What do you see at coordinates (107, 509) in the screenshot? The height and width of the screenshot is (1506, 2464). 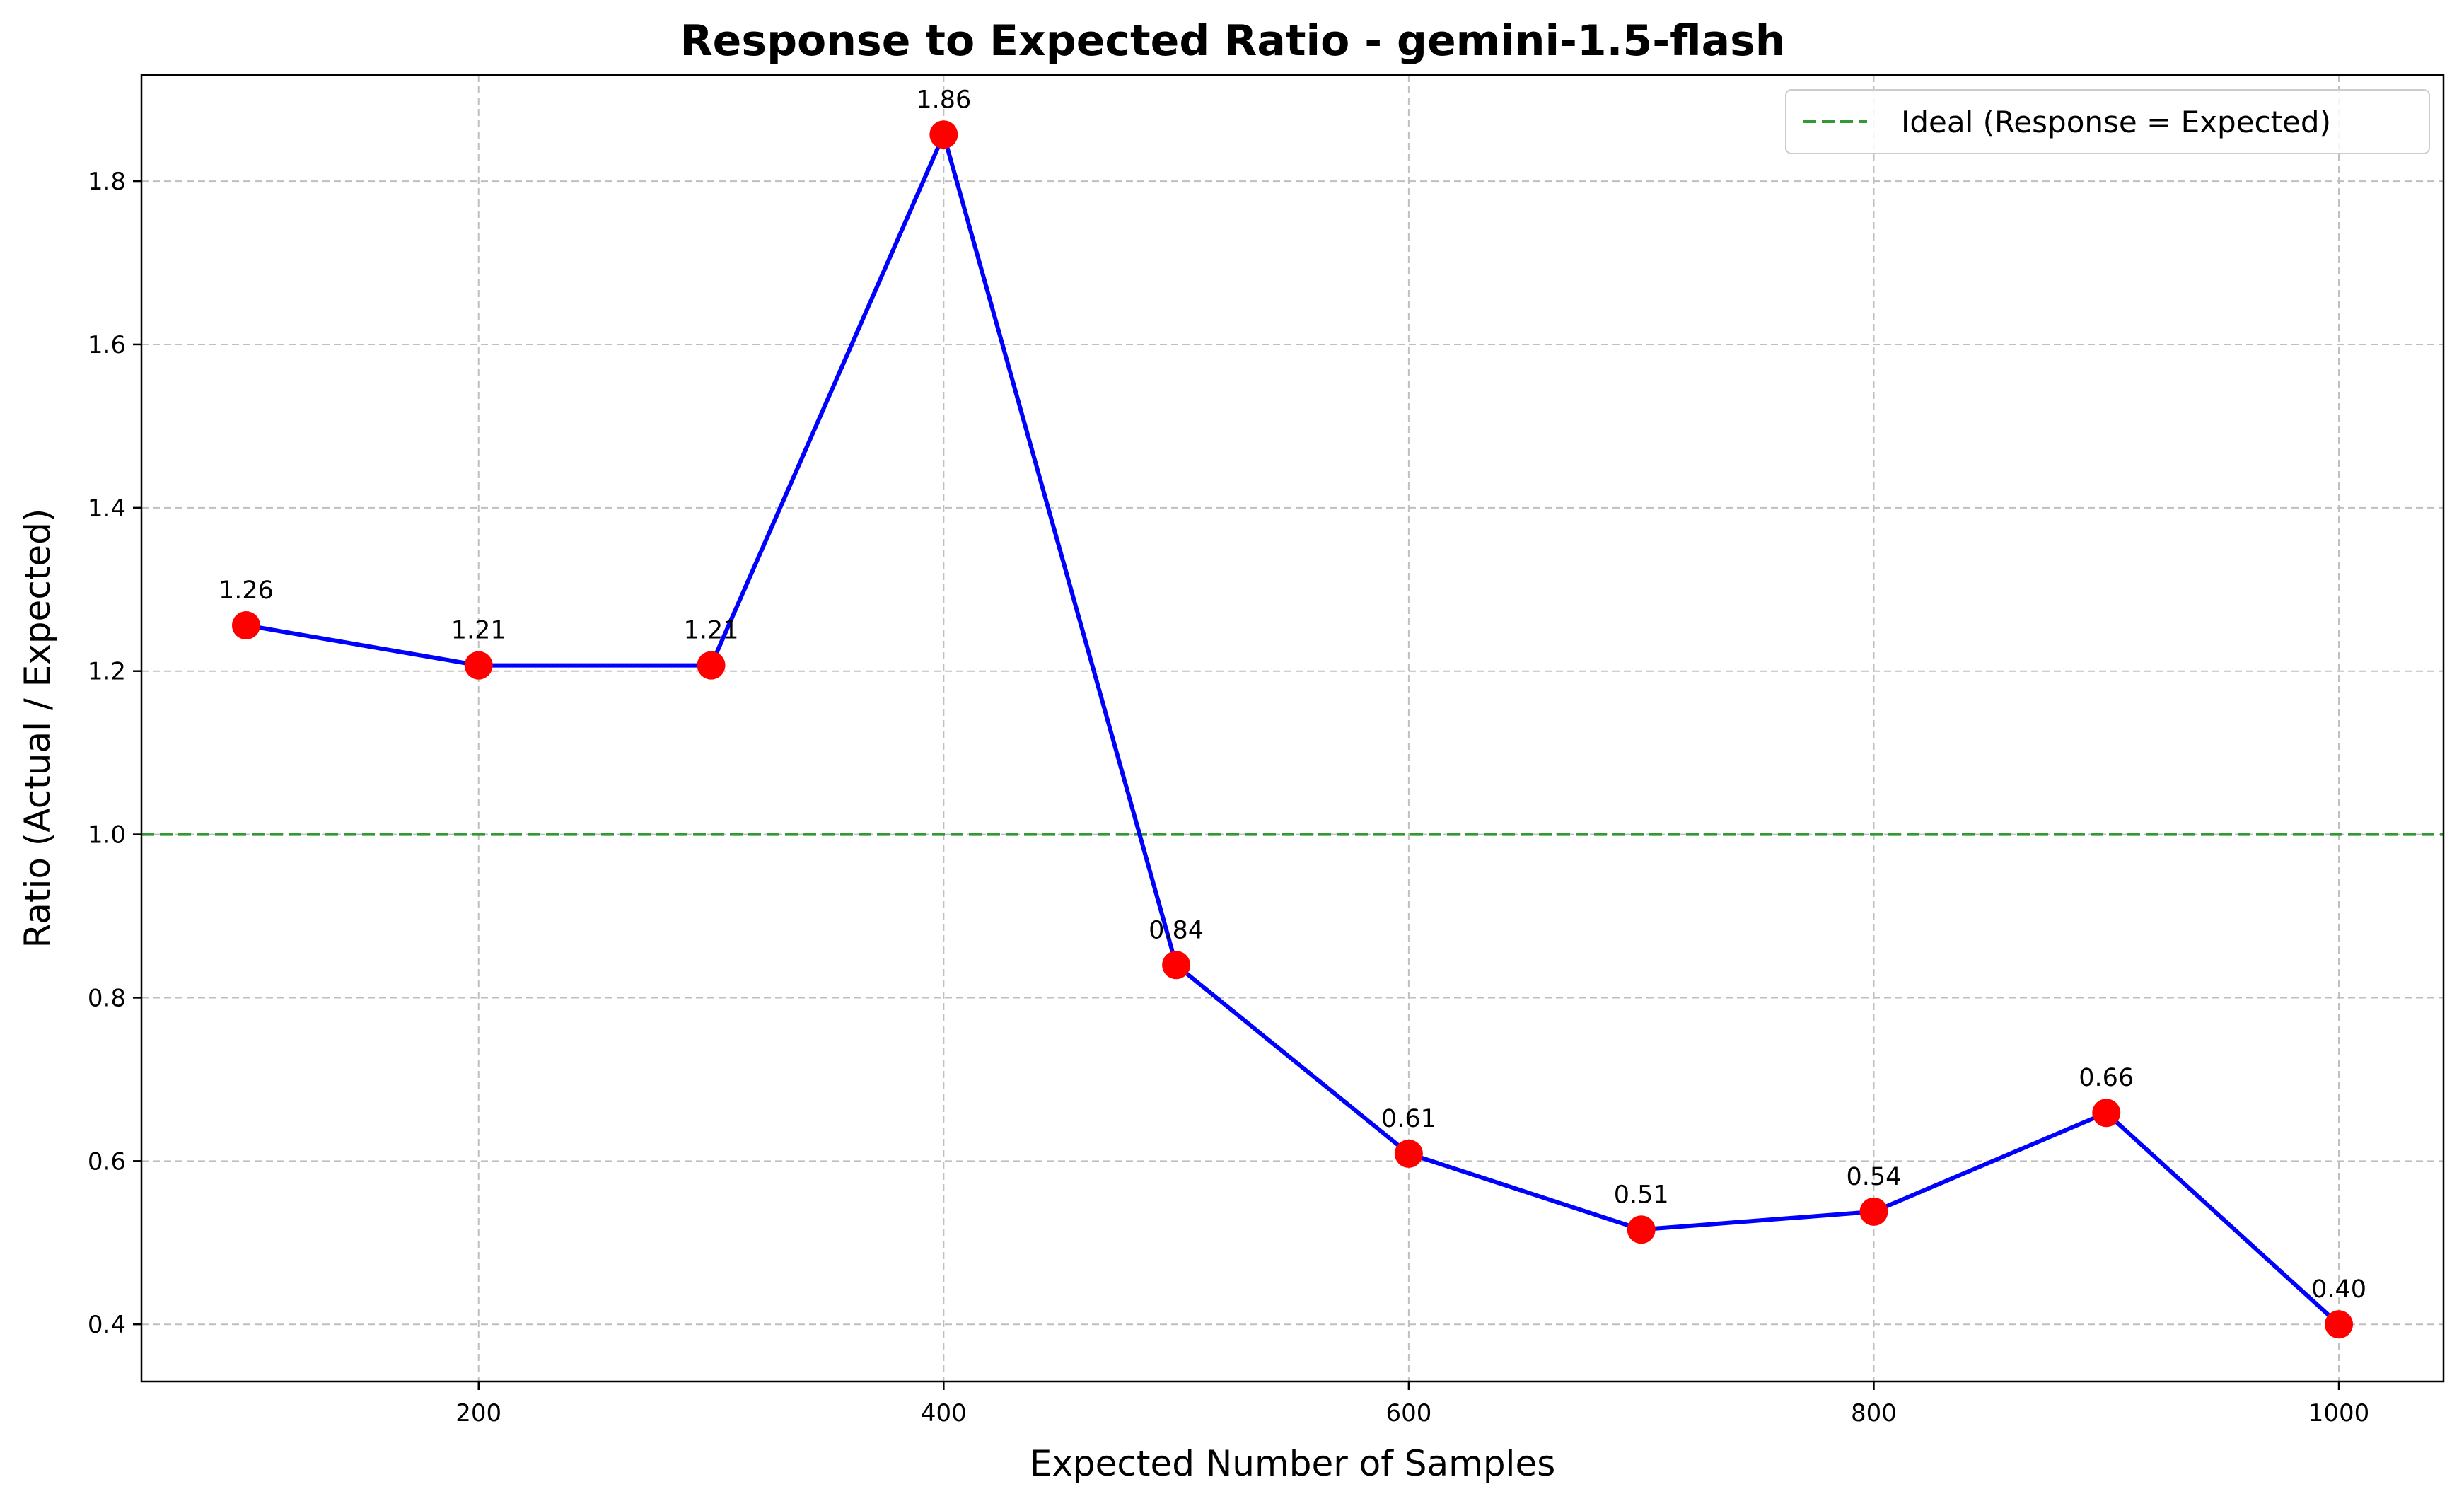 I see `y-tick-label: 1.4` at bounding box center [107, 509].